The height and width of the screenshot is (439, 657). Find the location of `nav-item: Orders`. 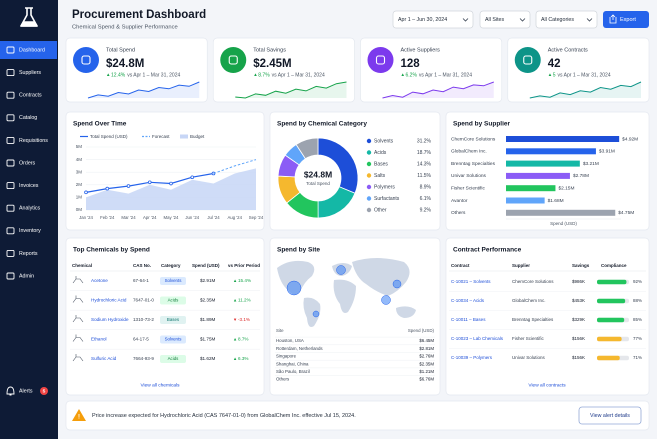

nav-item: Orders is located at coordinates (27, 163).